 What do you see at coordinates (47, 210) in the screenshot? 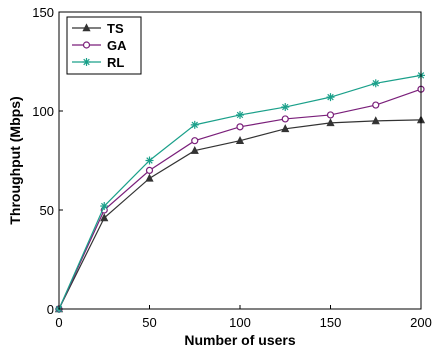
I see `y-tick-label: 50` at bounding box center [47, 210].